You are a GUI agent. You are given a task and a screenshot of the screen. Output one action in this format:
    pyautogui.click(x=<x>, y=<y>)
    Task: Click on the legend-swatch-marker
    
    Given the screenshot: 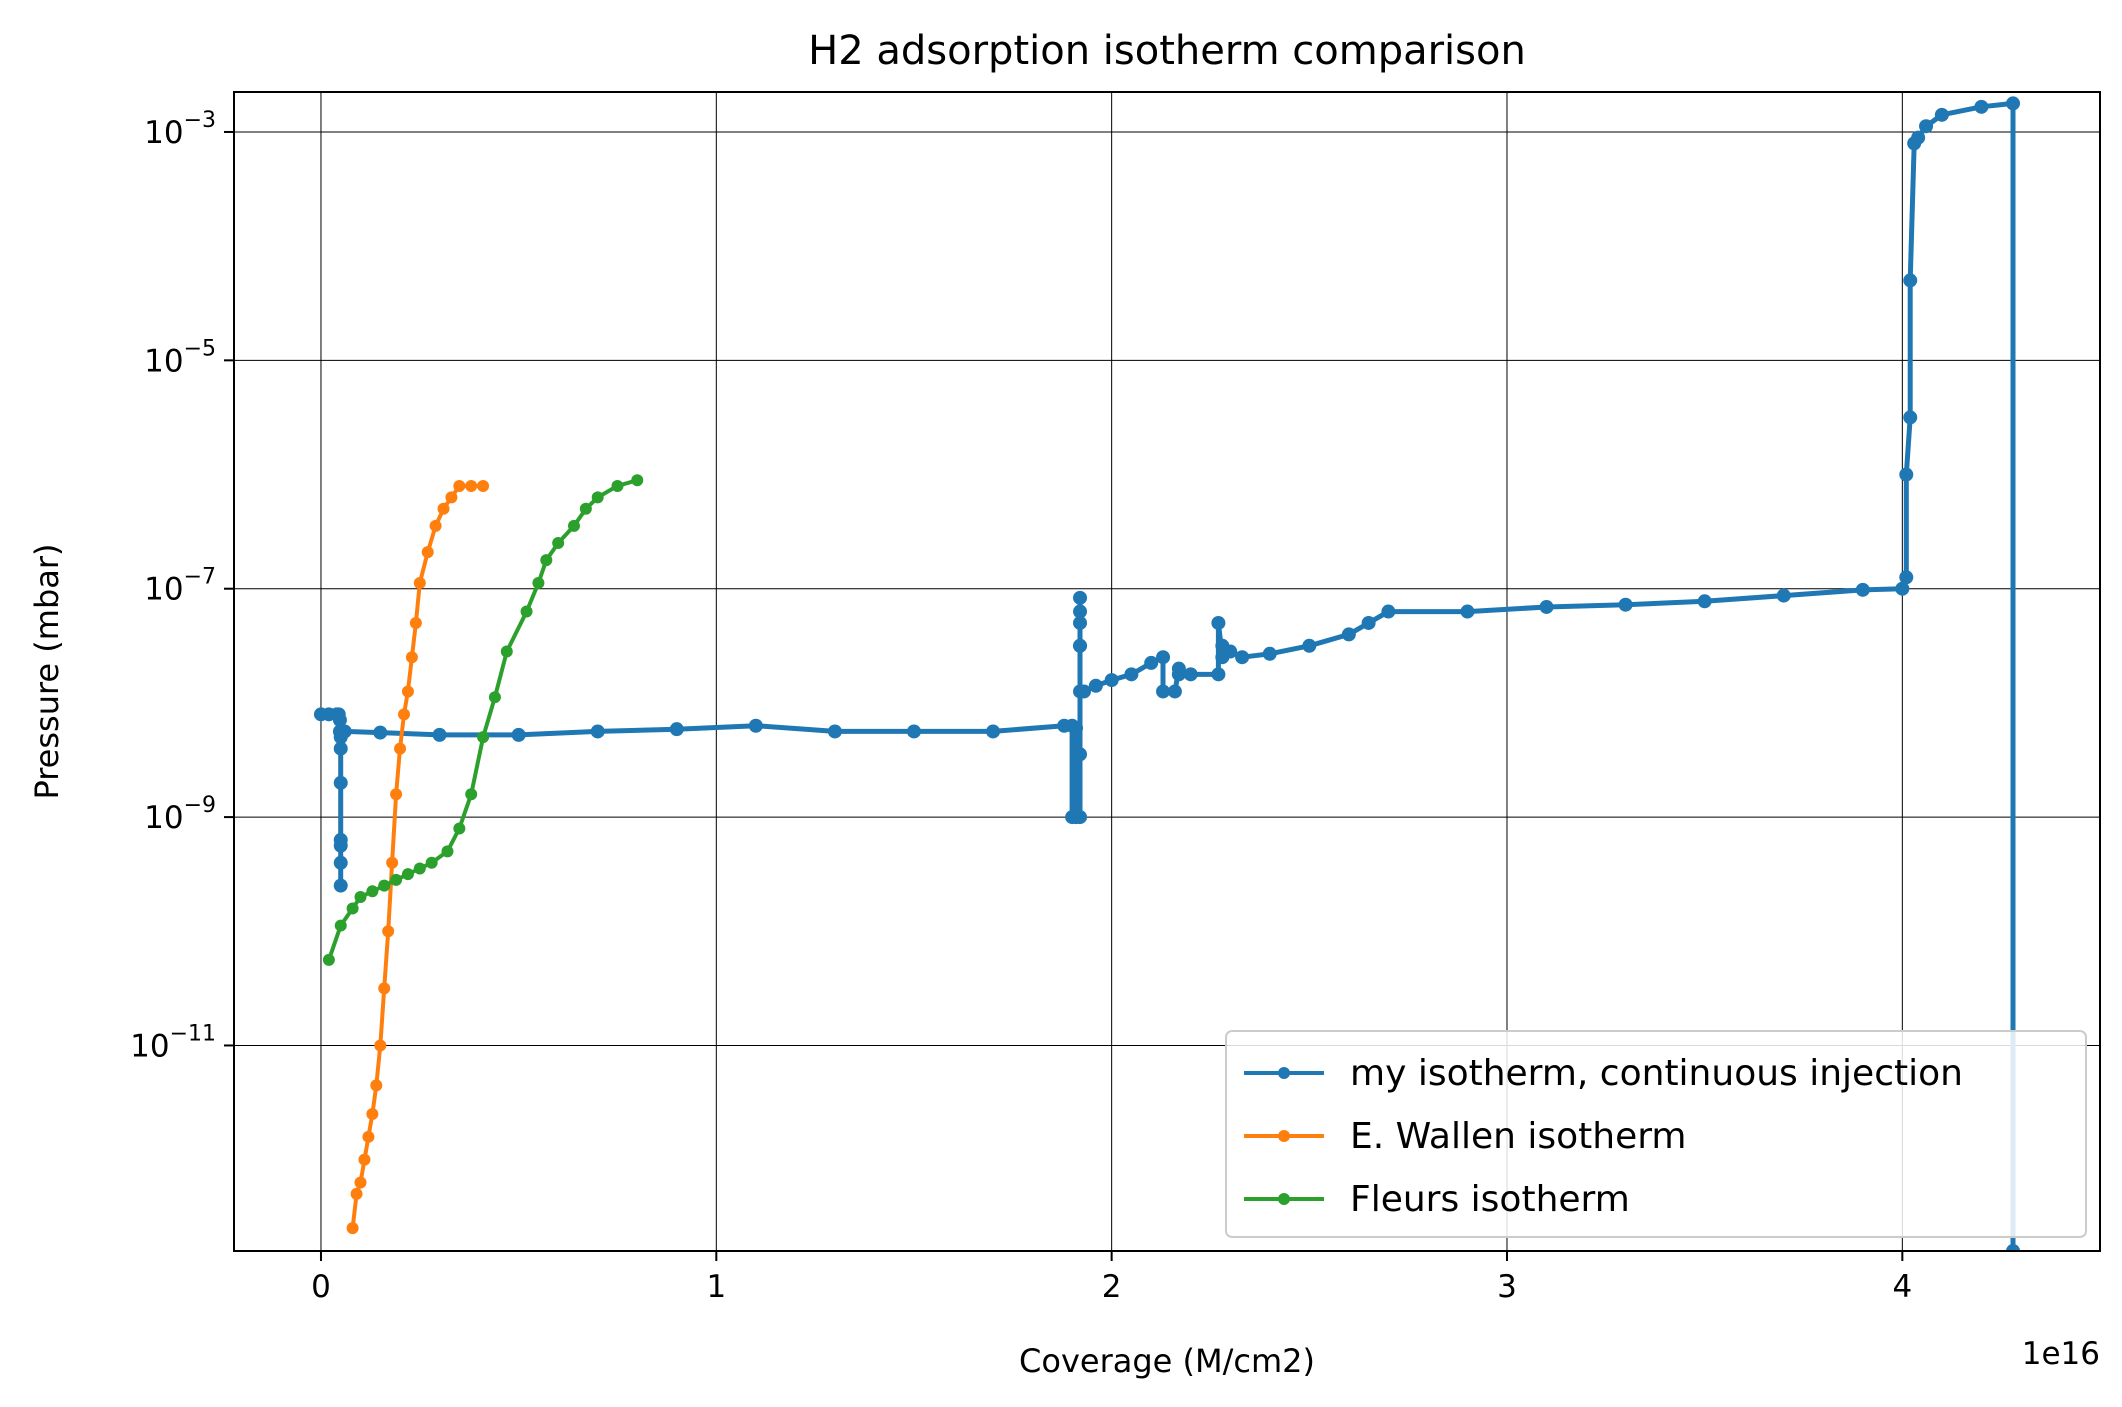 What is the action you would take?
    pyautogui.click(x=1284, y=1136)
    